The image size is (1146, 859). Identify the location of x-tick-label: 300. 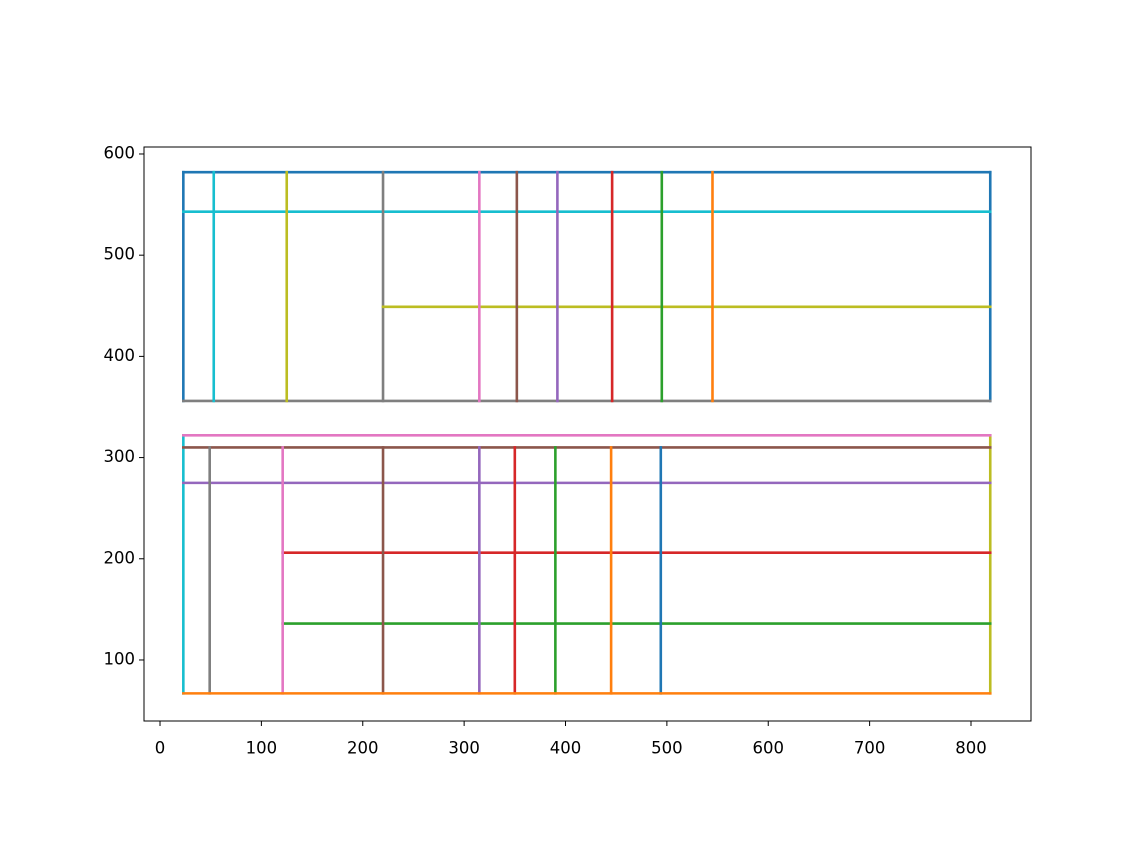
(464, 748).